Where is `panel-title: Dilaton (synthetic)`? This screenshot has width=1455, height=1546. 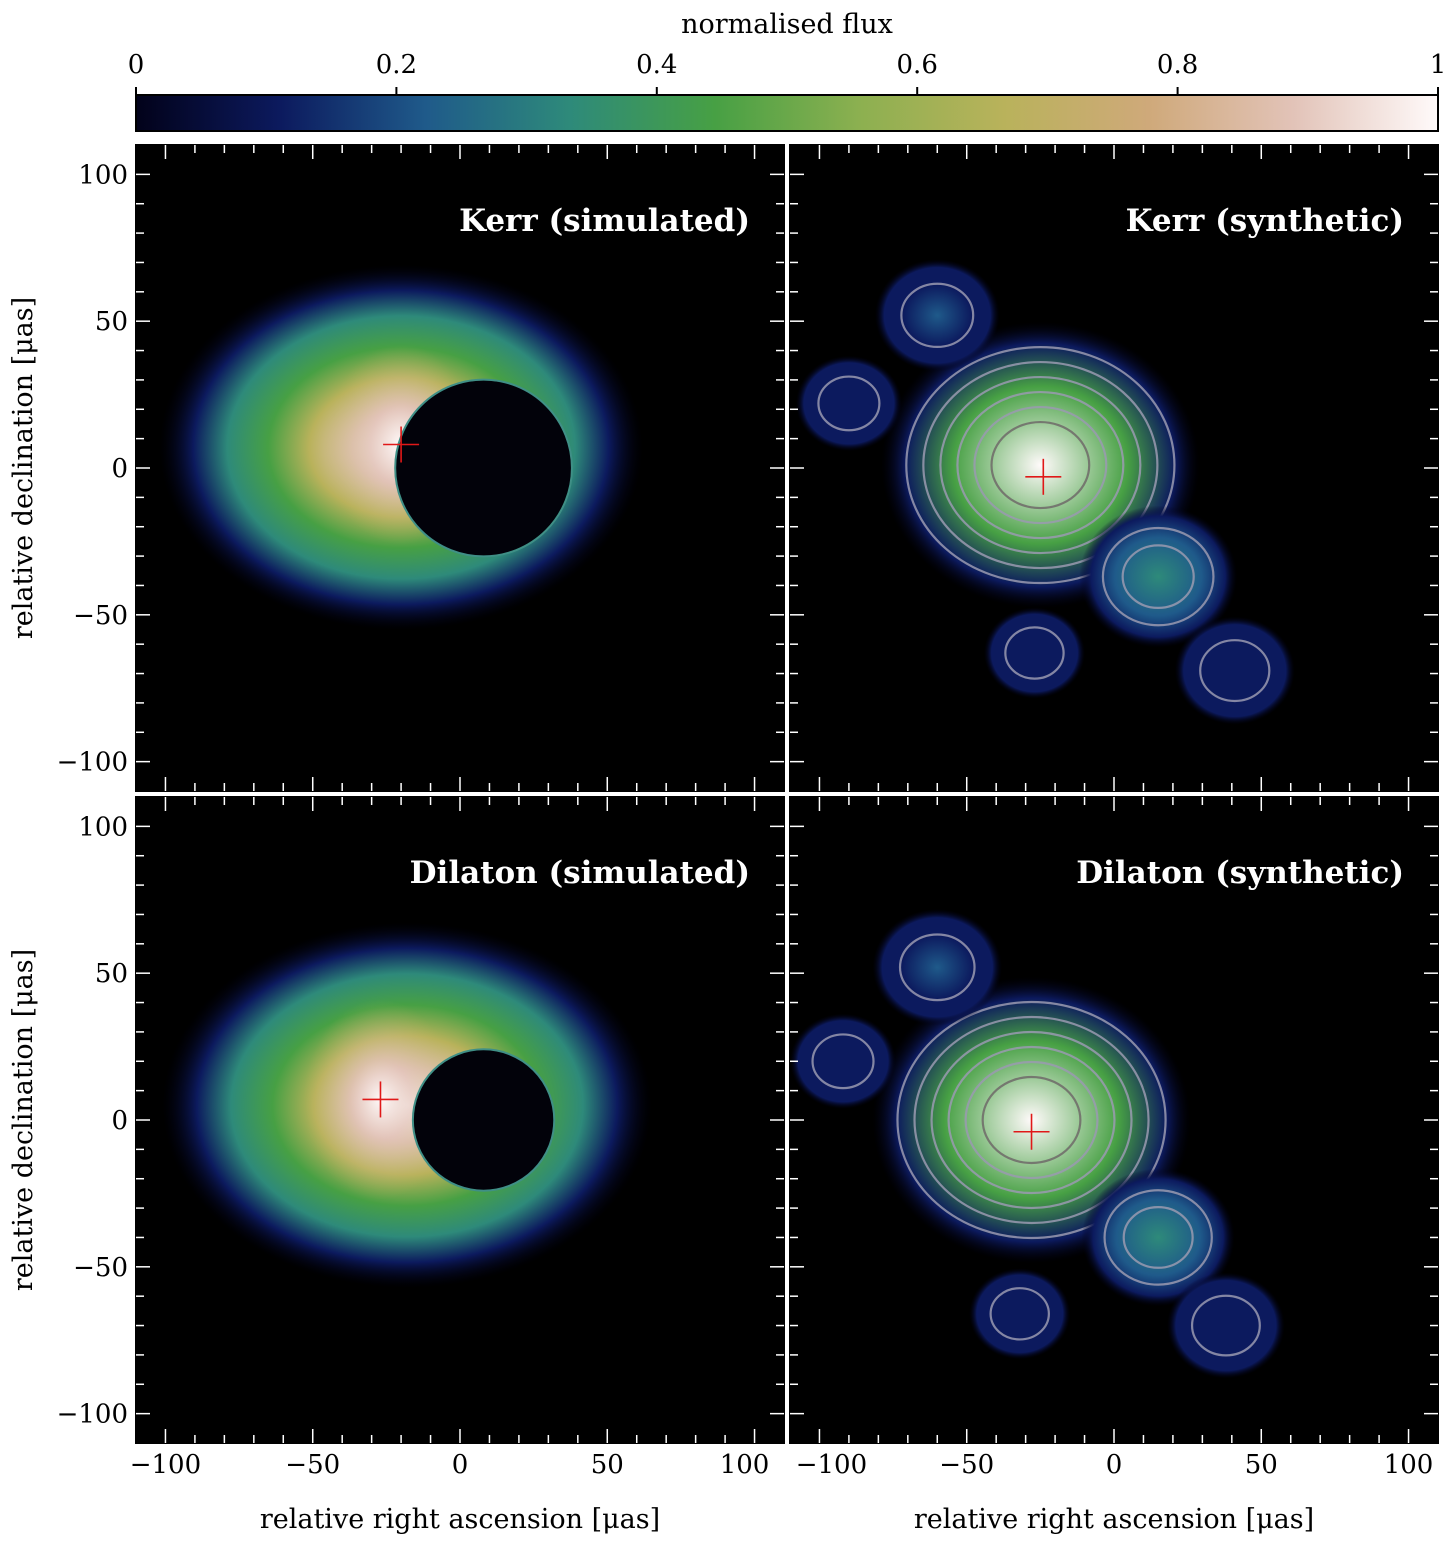
panel-title: Dilaton (synthetic) is located at coordinates (1240, 873).